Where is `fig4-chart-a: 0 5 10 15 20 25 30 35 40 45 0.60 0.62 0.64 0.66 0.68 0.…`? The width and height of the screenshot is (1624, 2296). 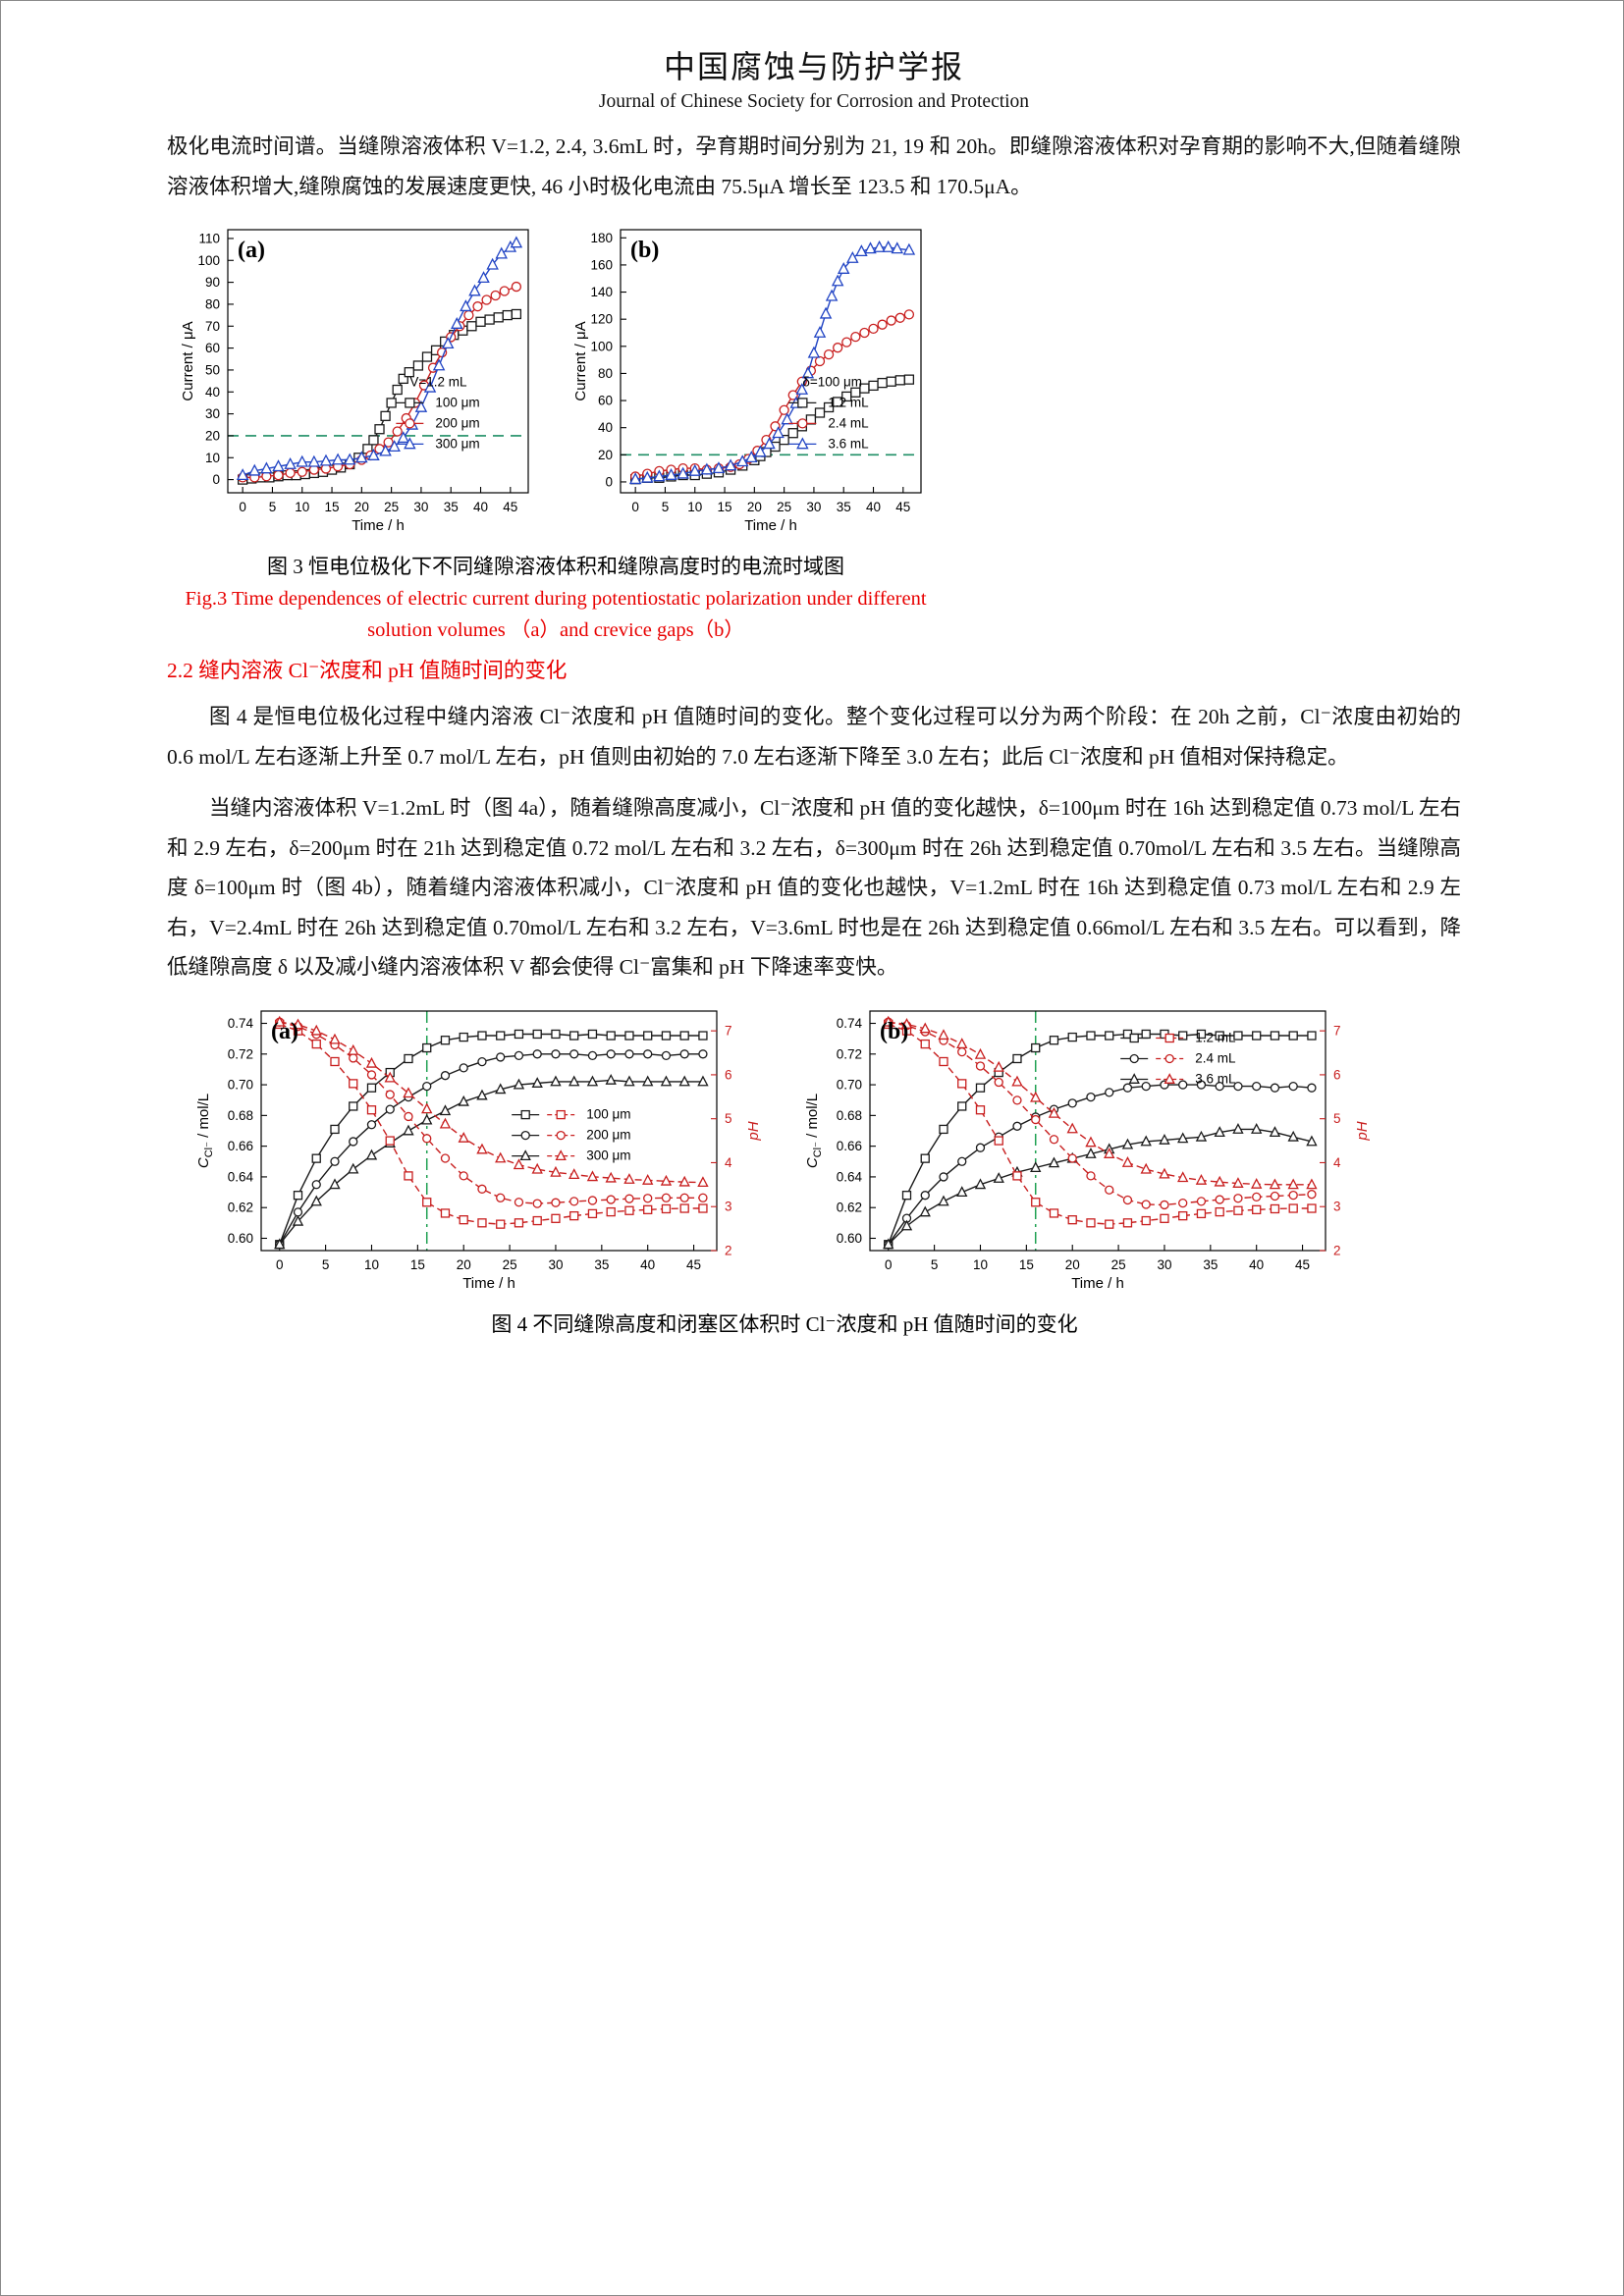
fig4-chart-a: 0 5 10 15 20 25 30 35 40 45 0.60 0.62 0.64 0.66 0.68 0.… is located at coordinates (480, 1150).